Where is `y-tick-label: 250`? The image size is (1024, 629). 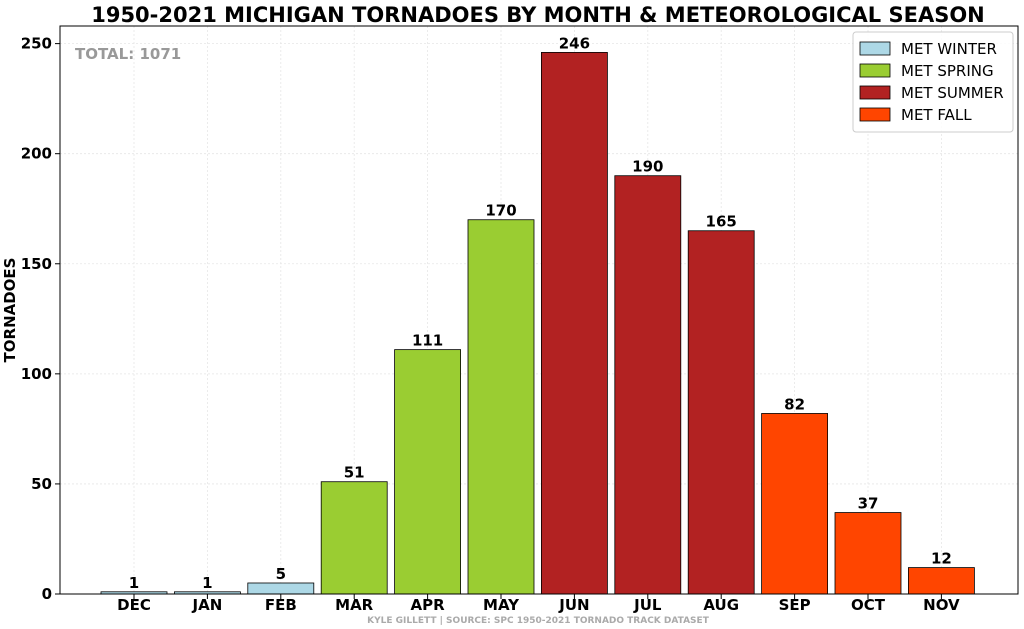
y-tick-label: 250 is located at coordinates (36, 44).